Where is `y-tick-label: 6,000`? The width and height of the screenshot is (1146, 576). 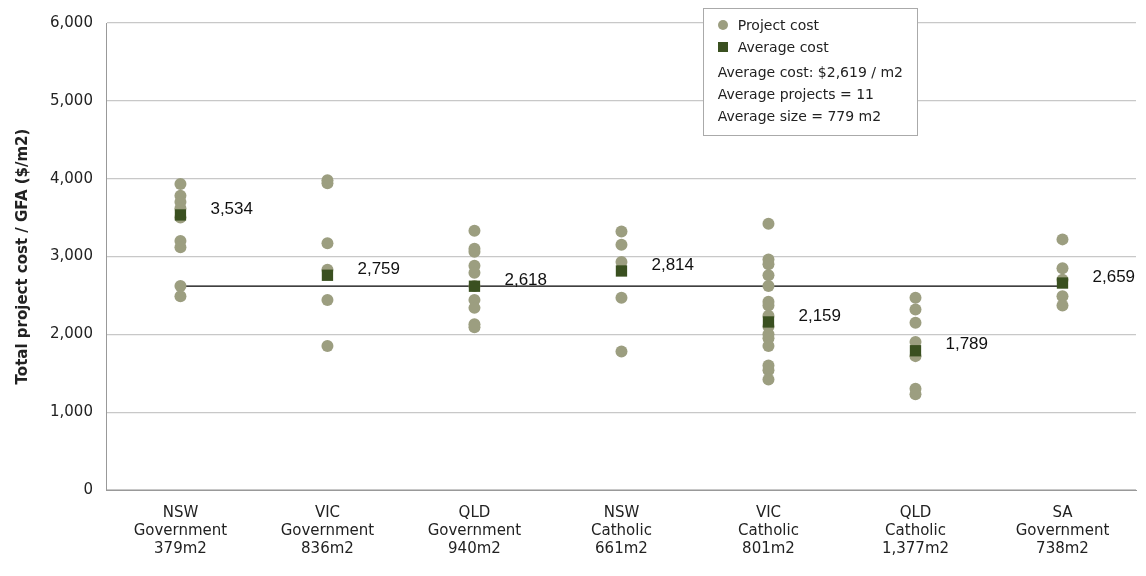 y-tick-label: 6,000 is located at coordinates (71, 21).